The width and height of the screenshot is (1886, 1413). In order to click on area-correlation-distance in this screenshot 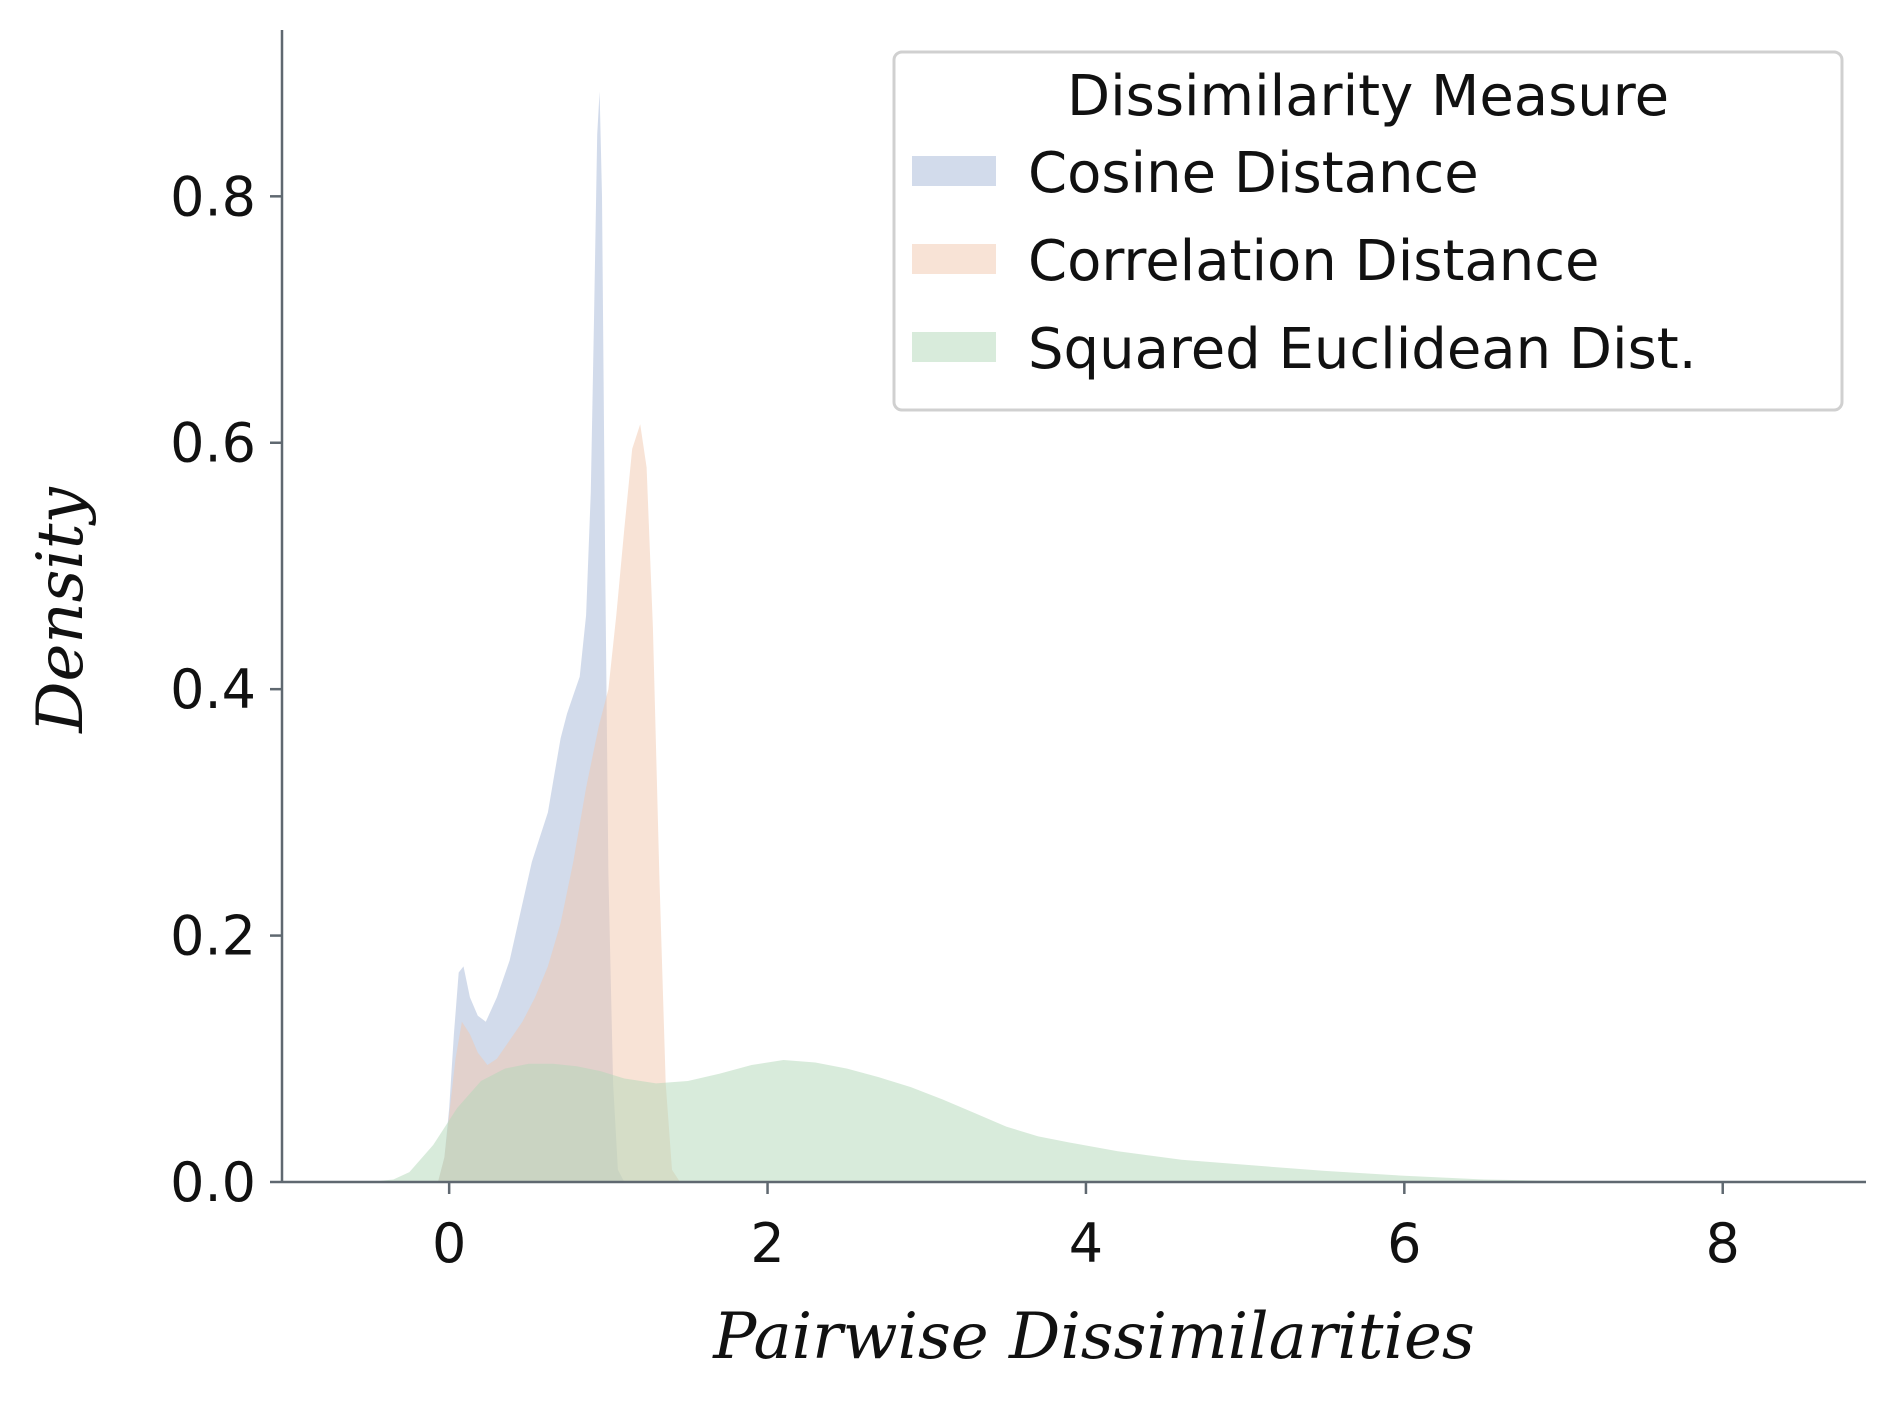, I will do `click(559, 803)`.